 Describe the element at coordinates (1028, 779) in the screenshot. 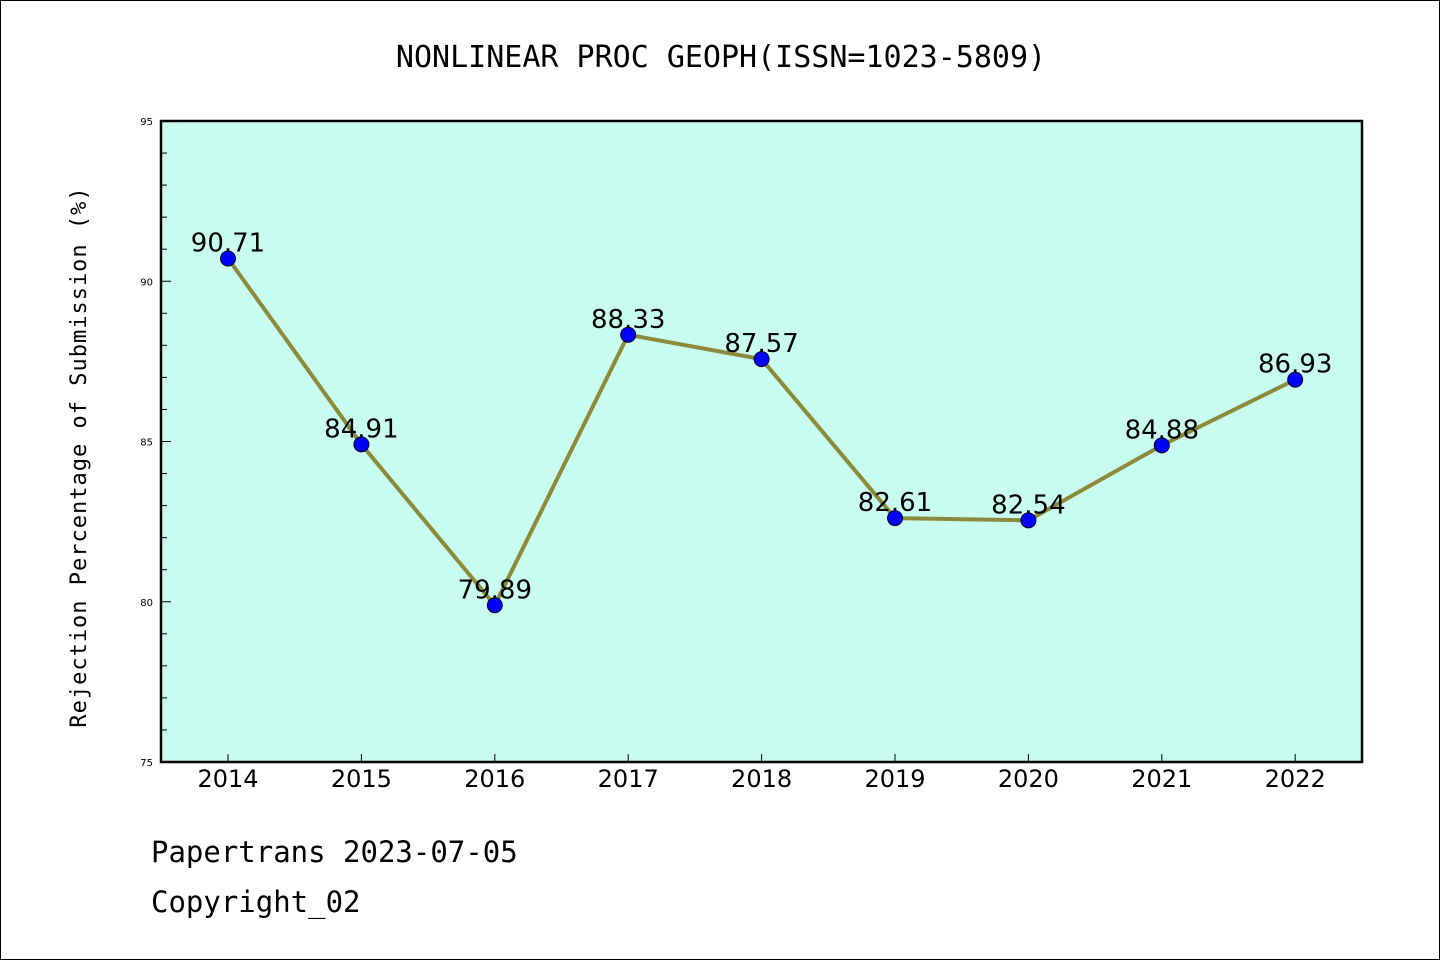

I see `x-tick-label: 2020` at that location.